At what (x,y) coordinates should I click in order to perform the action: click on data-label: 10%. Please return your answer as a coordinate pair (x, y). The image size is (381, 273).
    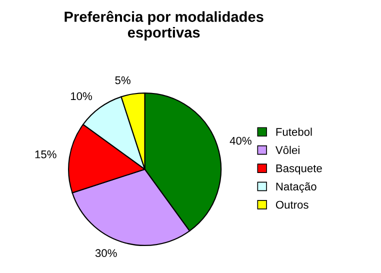
    Looking at the image, I should click on (81, 96).